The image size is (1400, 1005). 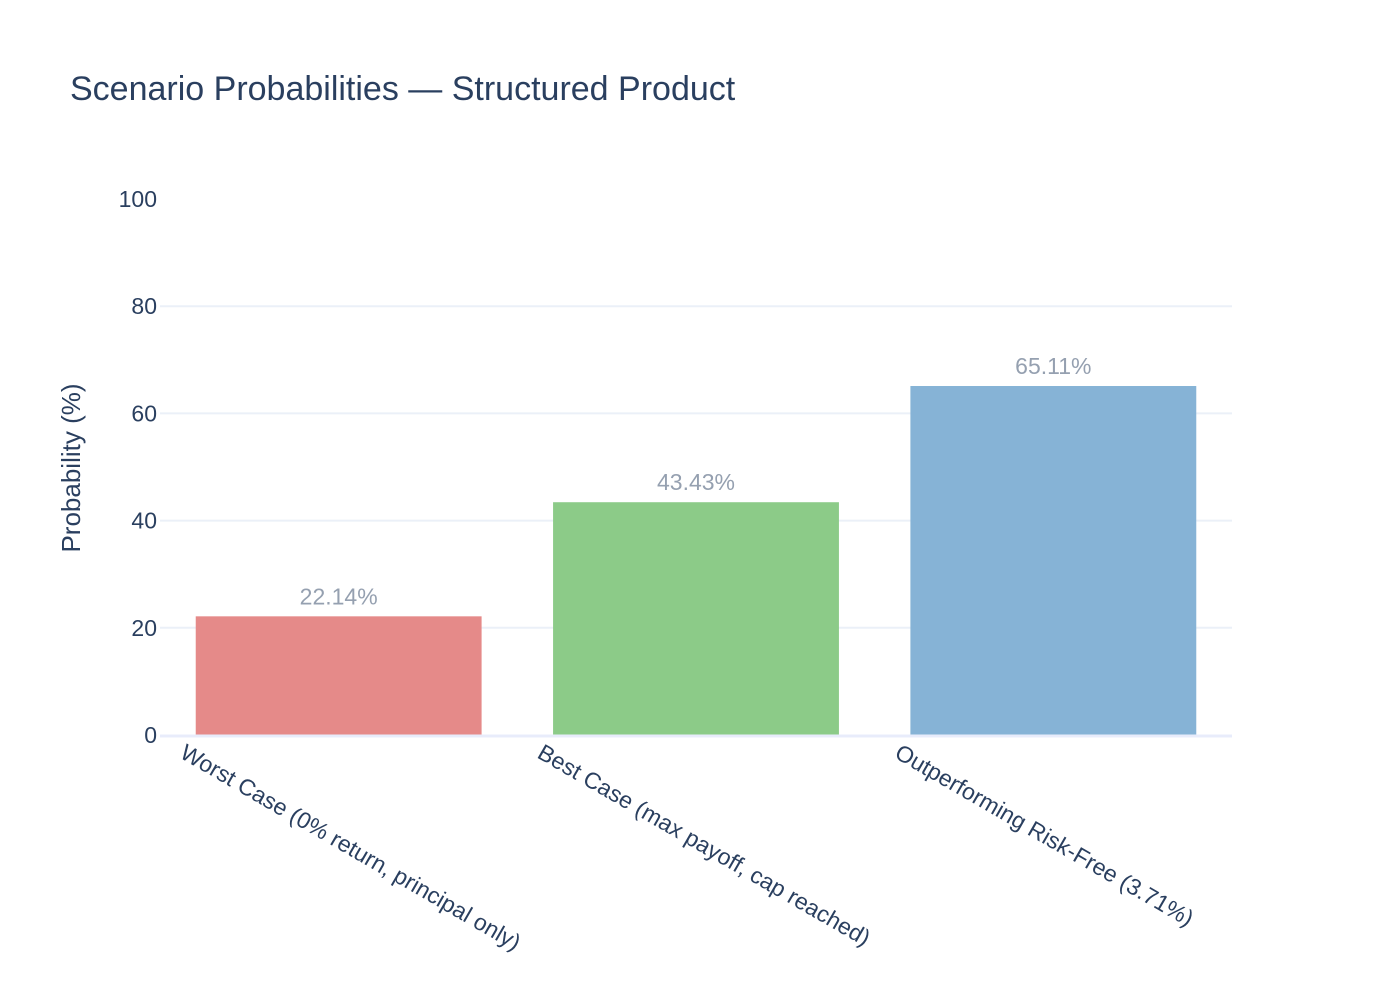 I want to click on y-tick-label: 60, so click(x=144, y=413).